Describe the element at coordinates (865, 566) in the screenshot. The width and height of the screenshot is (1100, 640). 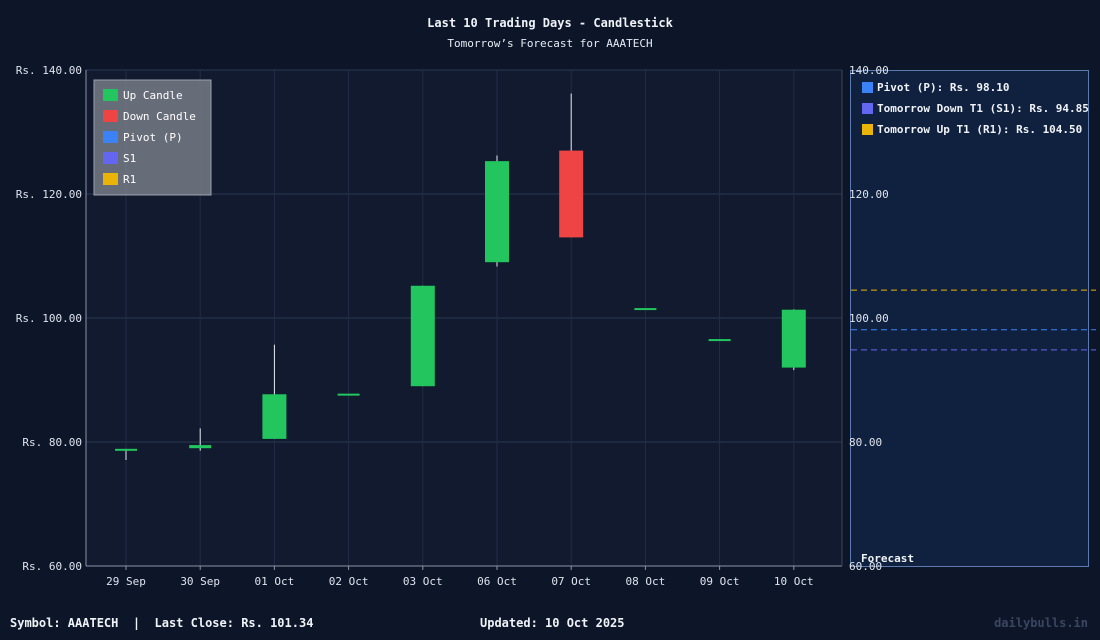
I see `y-tick-label-right: 60.00` at that location.